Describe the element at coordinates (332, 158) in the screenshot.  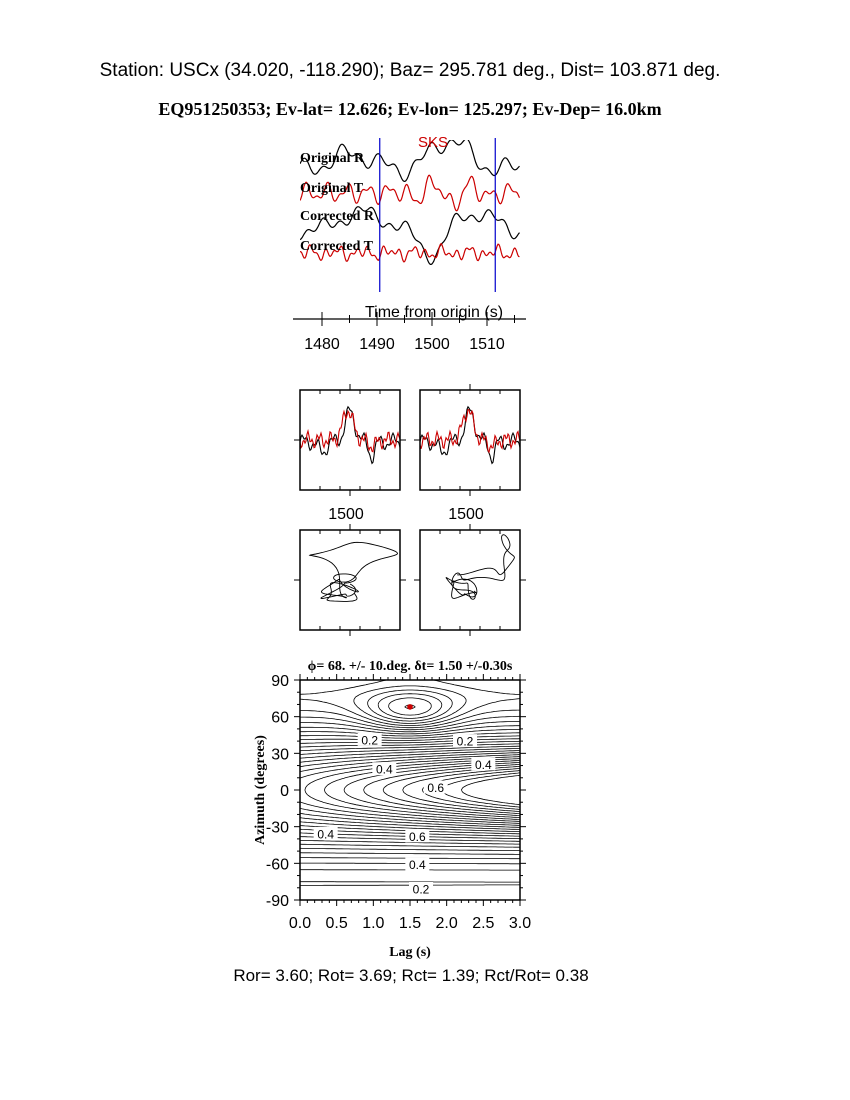
I see `series-label-original-r: Original R` at that location.